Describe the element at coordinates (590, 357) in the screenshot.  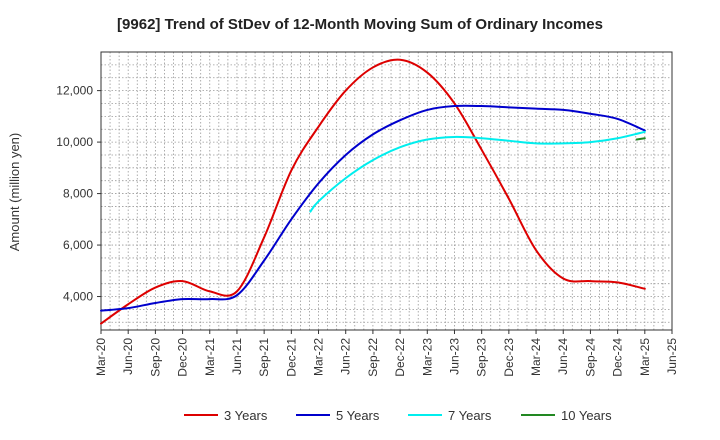
I see `x-tick-label: Sep-24` at that location.